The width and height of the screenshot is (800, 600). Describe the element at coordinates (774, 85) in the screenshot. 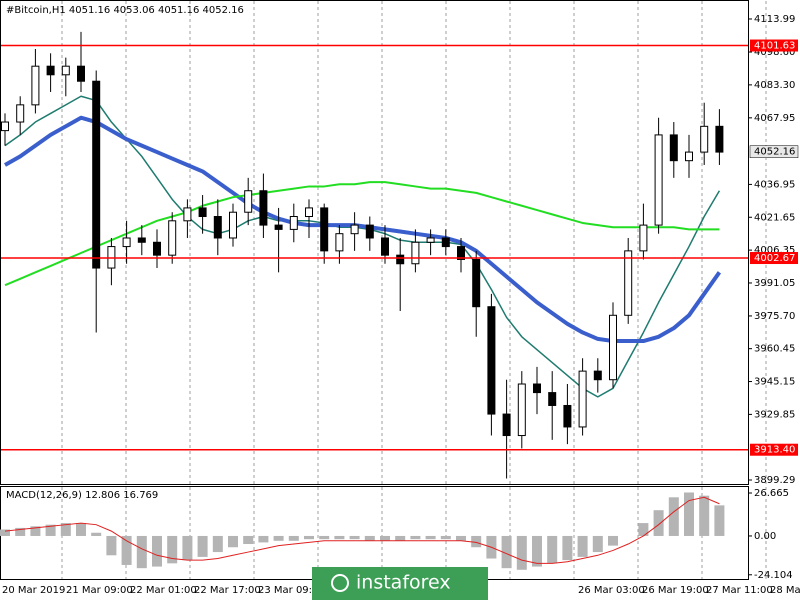

I see `y-tick-label: 4083.30` at that location.